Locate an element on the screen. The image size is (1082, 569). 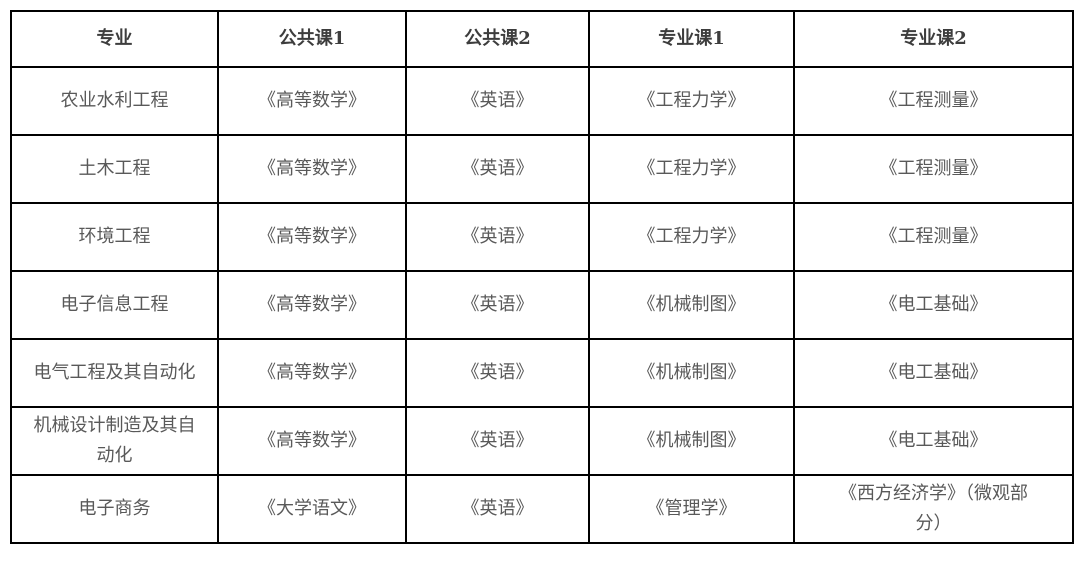
table-row: 电气工程及其自动化 《高等数学》 《英语》 《机械制图》 《电工基础》 is located at coordinates (542, 373).